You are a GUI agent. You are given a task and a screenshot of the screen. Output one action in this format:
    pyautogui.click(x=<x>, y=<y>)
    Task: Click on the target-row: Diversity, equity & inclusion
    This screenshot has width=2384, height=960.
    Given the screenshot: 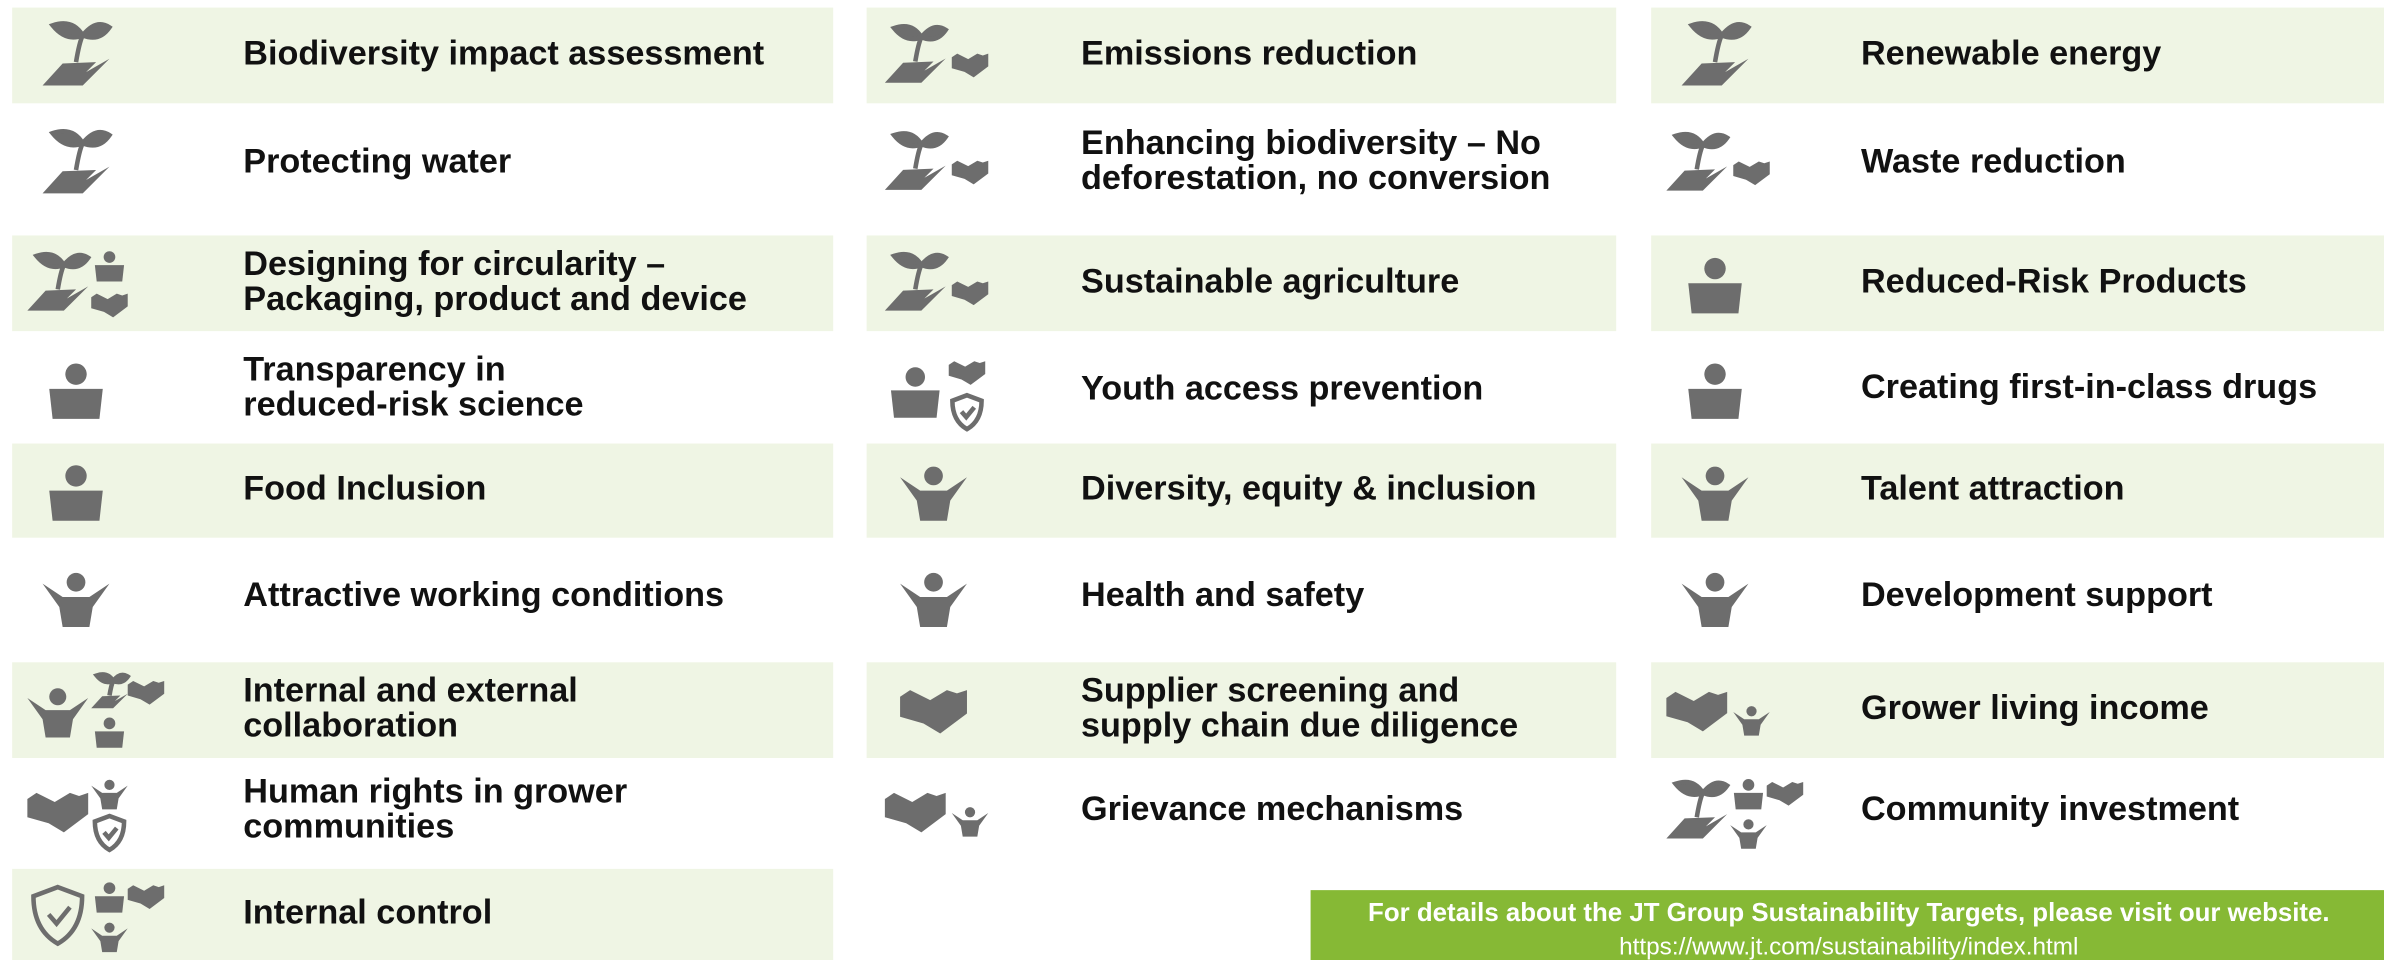 What is the action you would take?
    pyautogui.click(x=1241, y=490)
    